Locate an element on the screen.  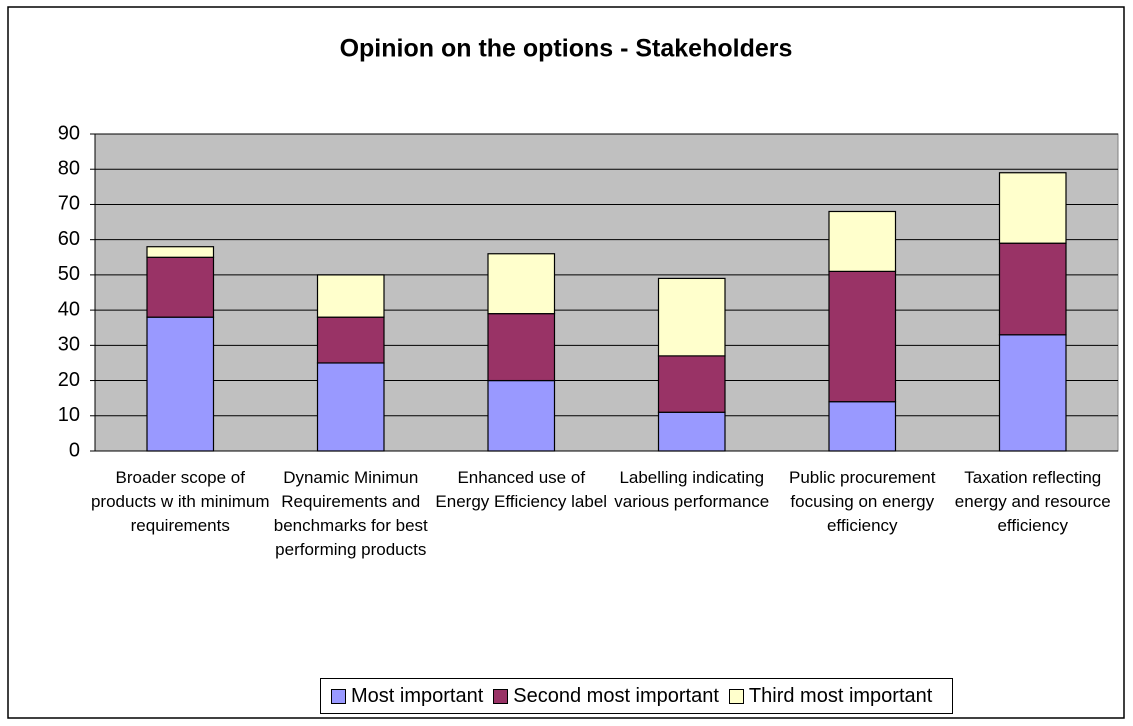
y-tick-label: 70 is located at coordinates (69, 204).